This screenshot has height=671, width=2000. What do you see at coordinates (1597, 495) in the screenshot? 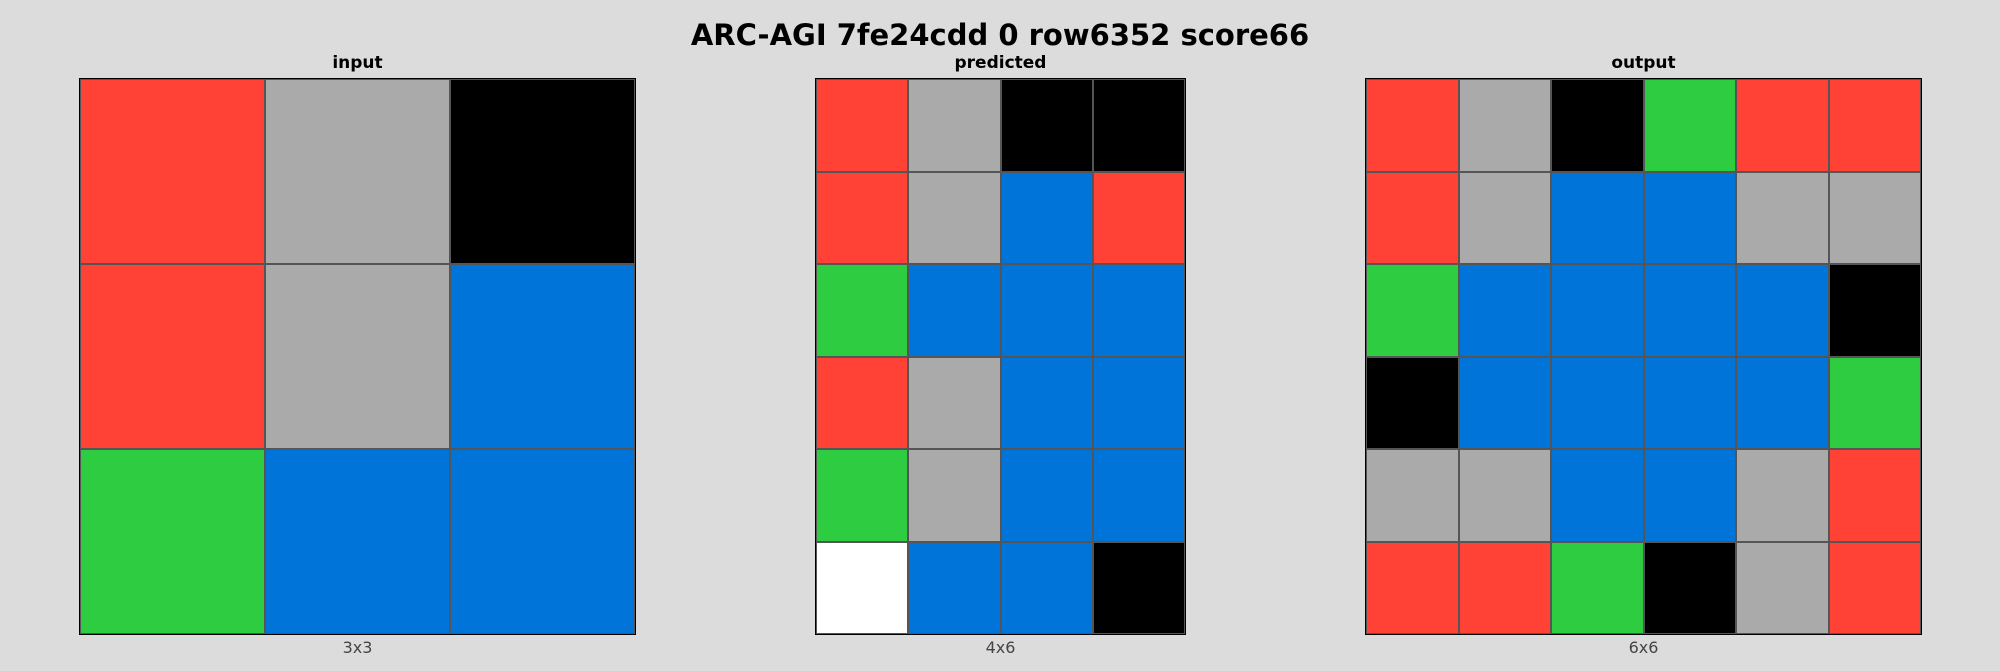
I see `output-cell-r4-c2` at bounding box center [1597, 495].